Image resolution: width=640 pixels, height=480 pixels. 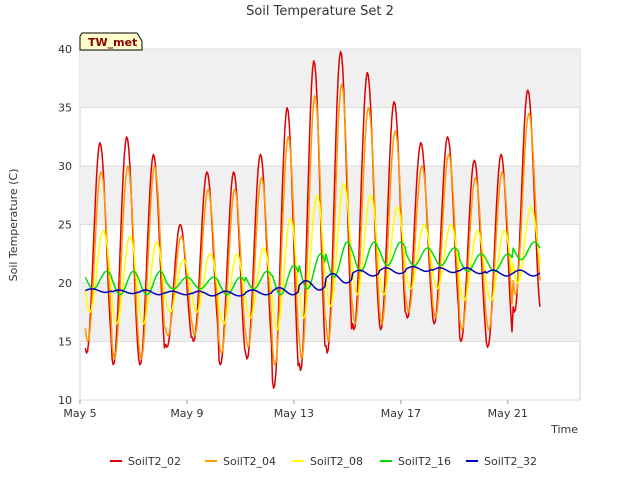 I want to click on y-tick-label: 30, so click(x=65, y=166).